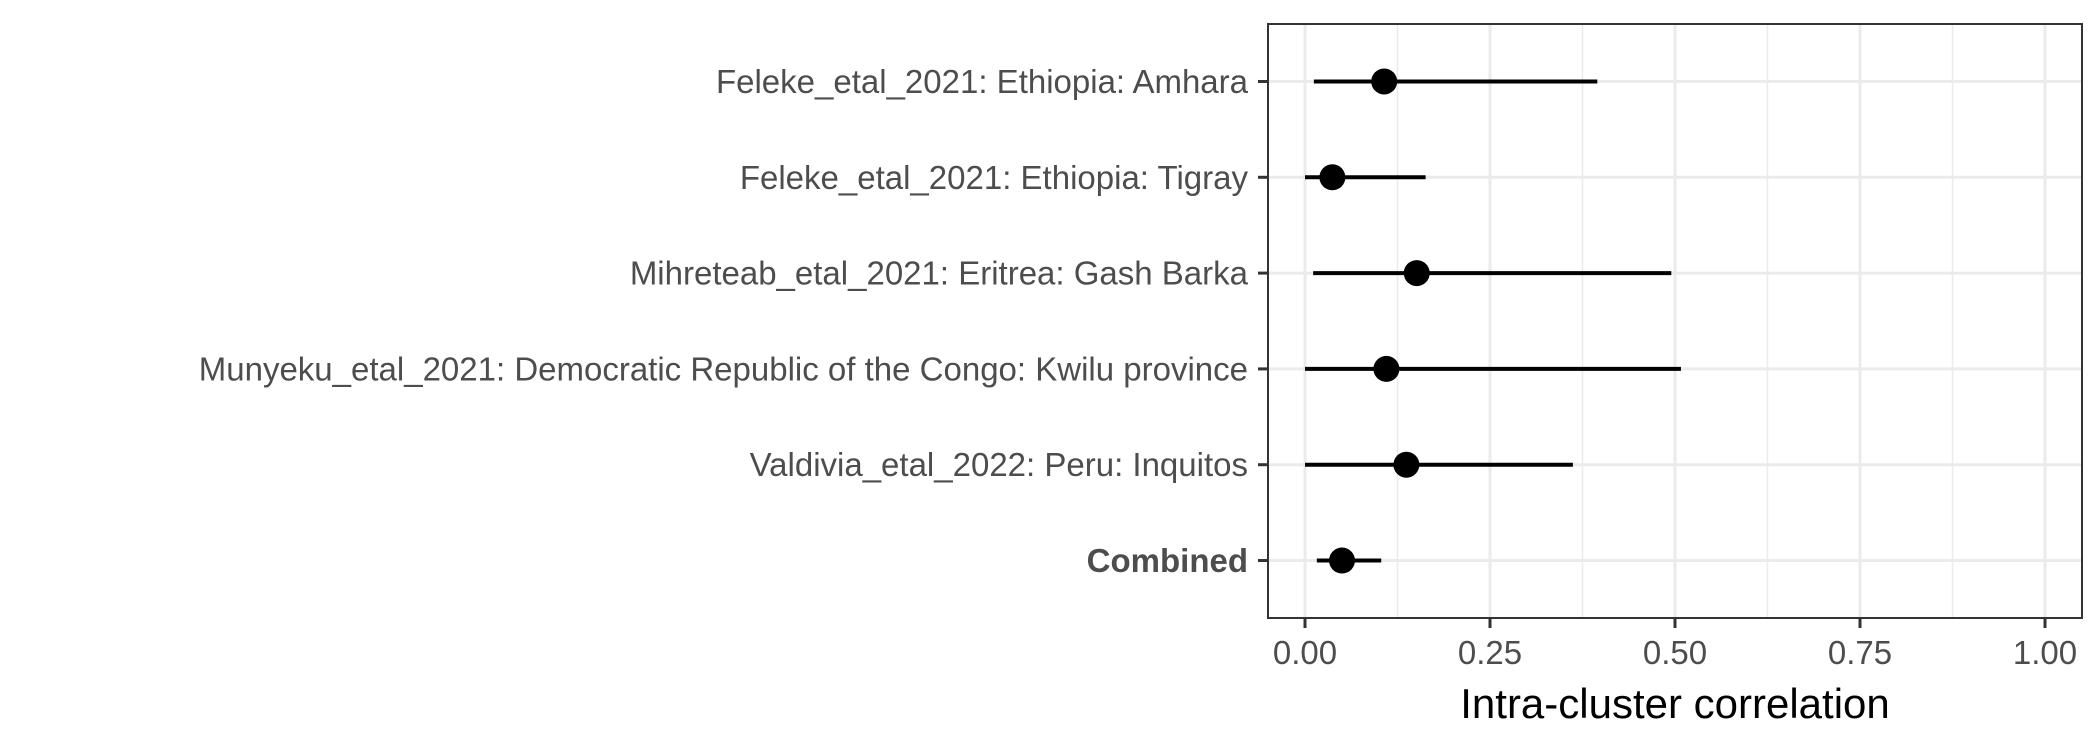 This screenshot has height=750, width=2100. Describe the element at coordinates (994, 177) in the screenshot. I see `y-tick-label: Feleke_etal_2021: Ethiopia: Tigray` at that location.